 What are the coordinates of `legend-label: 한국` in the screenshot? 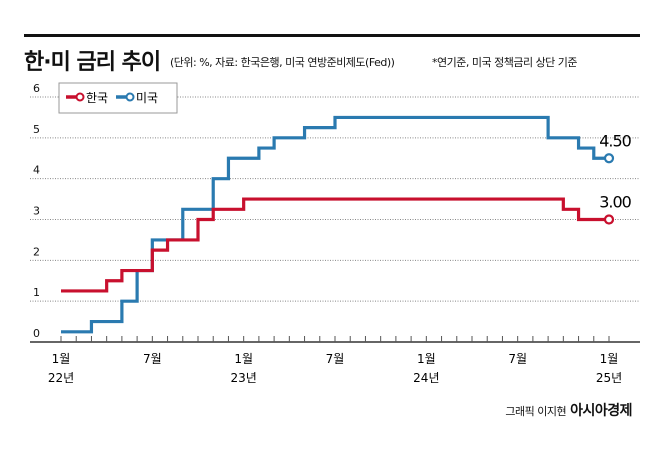 It's located at (97, 98).